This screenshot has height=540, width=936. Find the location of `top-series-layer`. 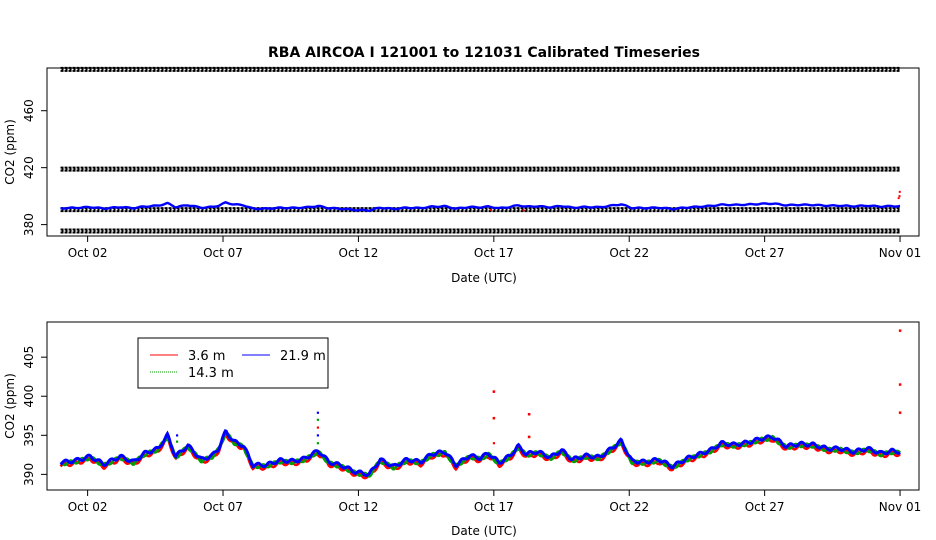

top-series-layer is located at coordinates (480, 201).